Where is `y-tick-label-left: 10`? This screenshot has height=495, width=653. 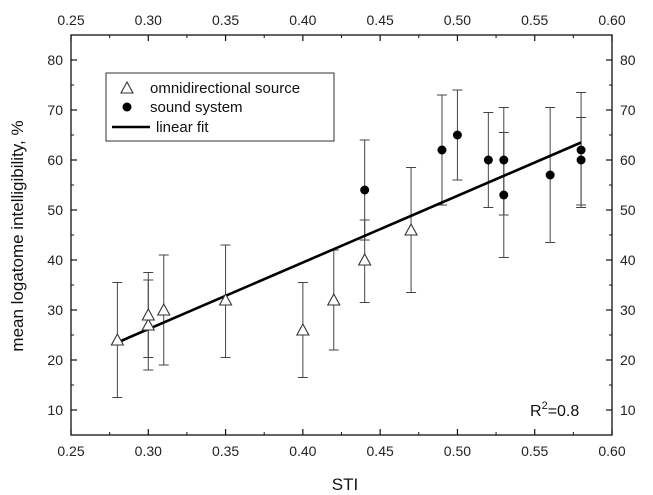
y-tick-label-left: 10 is located at coordinates (55, 410).